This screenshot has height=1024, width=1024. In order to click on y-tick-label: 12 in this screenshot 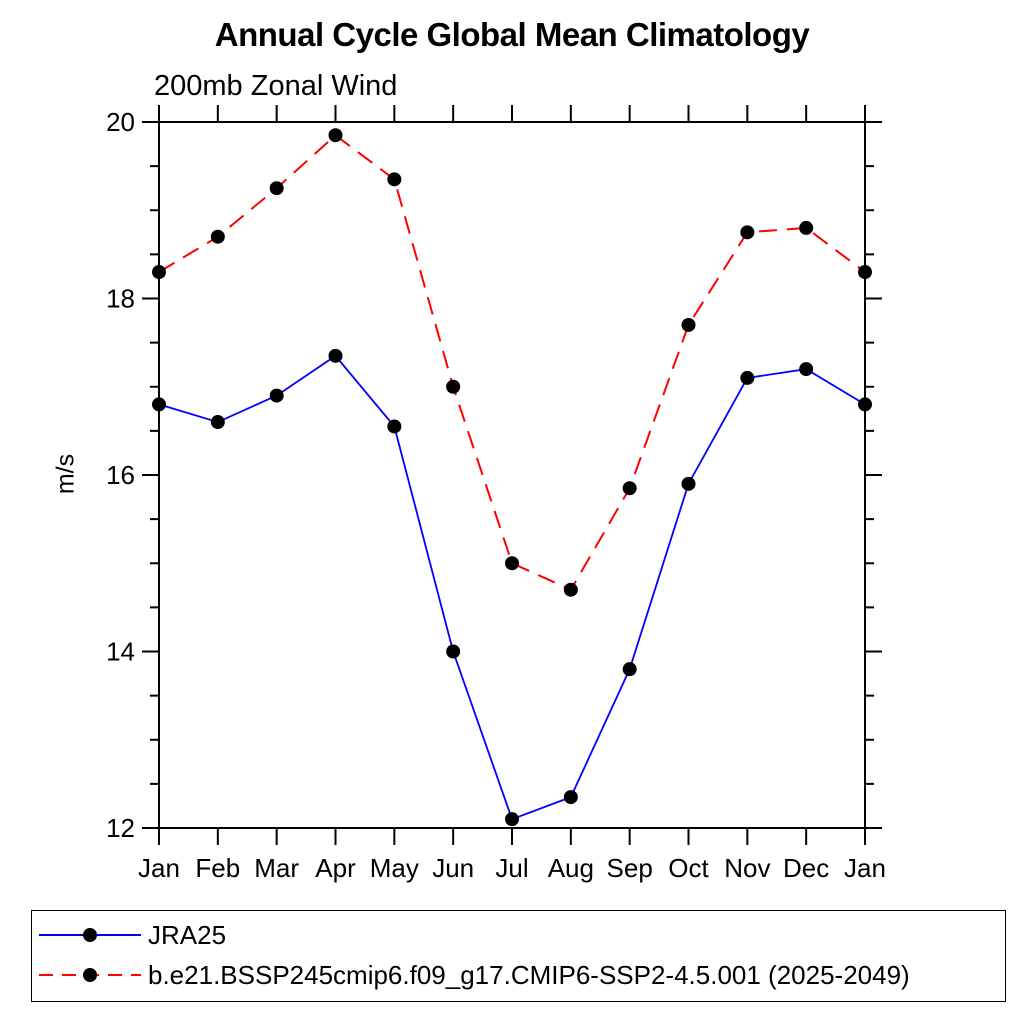, I will do `click(120, 828)`.